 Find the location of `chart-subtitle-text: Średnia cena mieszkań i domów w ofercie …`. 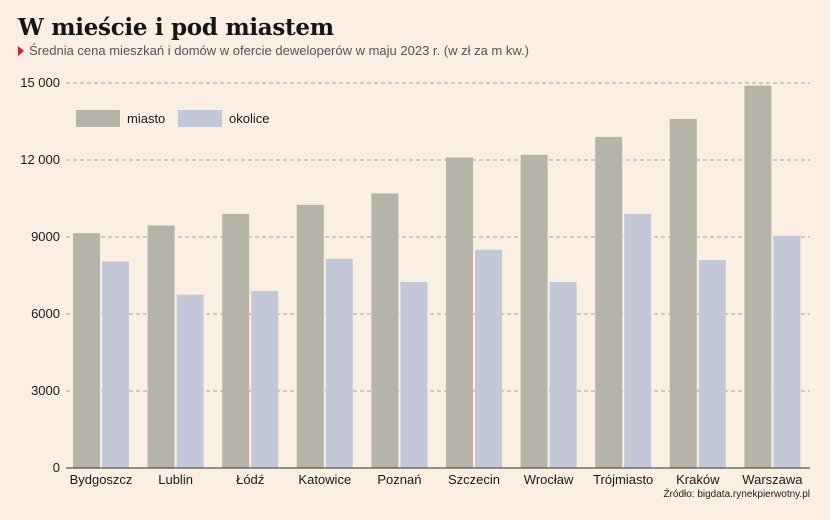

chart-subtitle-text: Średnia cena mieszkań i domów w ofercie … is located at coordinates (279, 50).